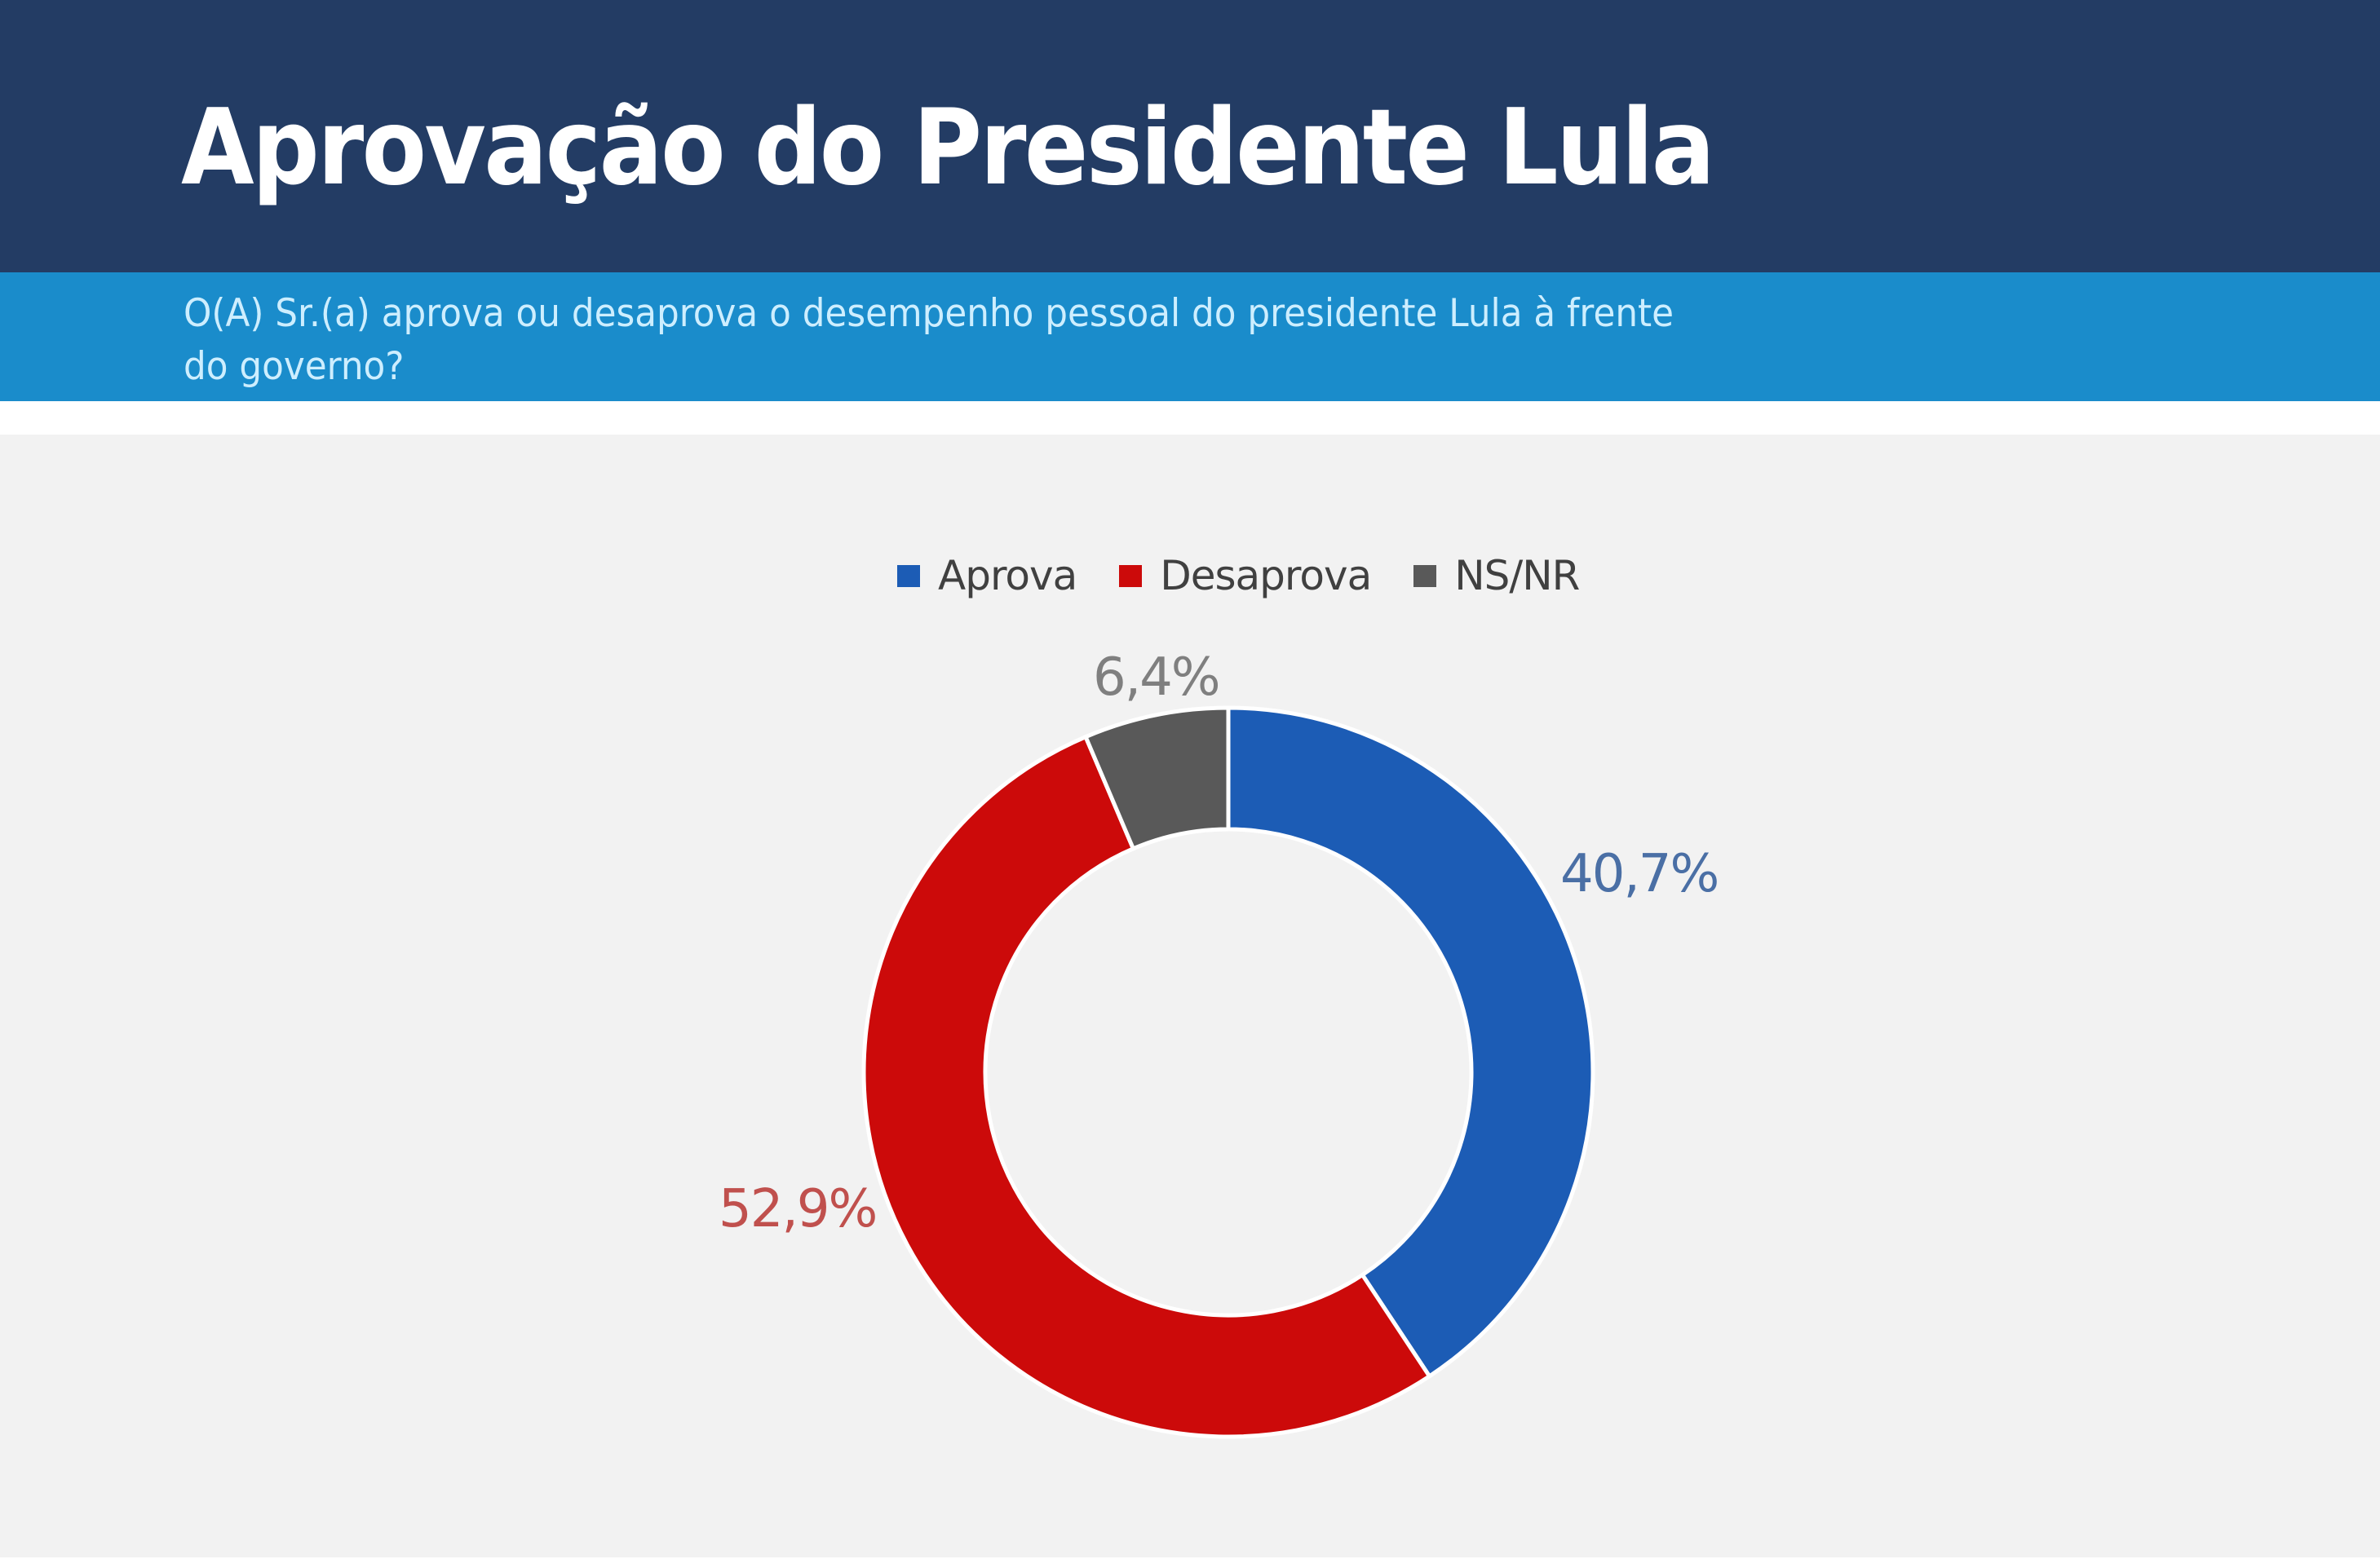 Image resolution: width=2380 pixels, height=1568 pixels. Describe the element at coordinates (1157, 677) in the screenshot. I see `data-label-nsnr: 6,4%` at that location.